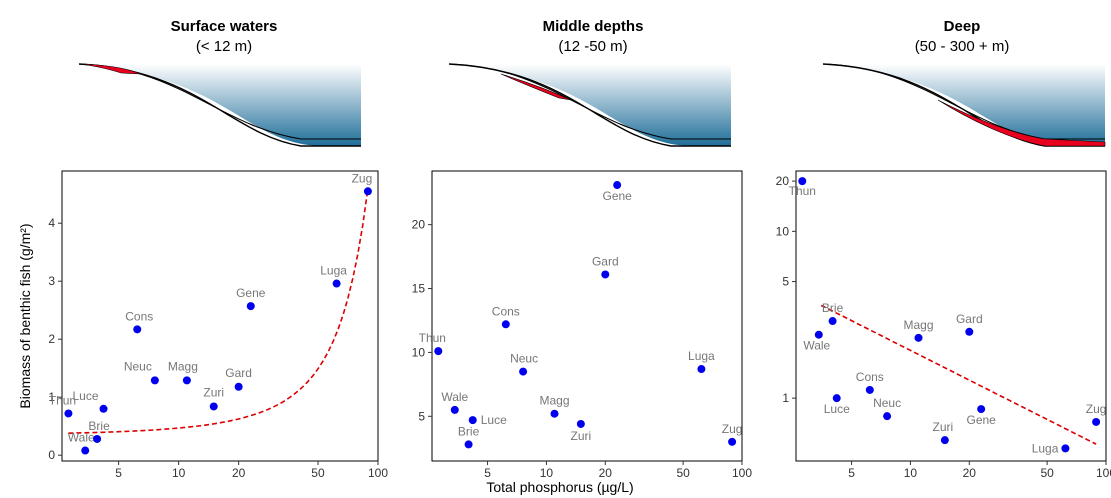  What do you see at coordinates (962, 26) in the screenshot?
I see `panel-title: Deep` at bounding box center [962, 26].